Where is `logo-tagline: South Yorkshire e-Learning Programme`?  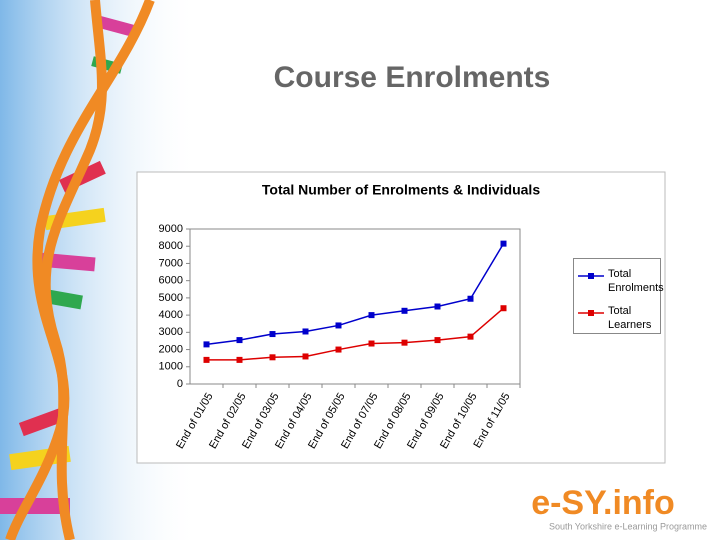 logo-tagline: South Yorkshire e-Learning Programme is located at coordinates (628, 526).